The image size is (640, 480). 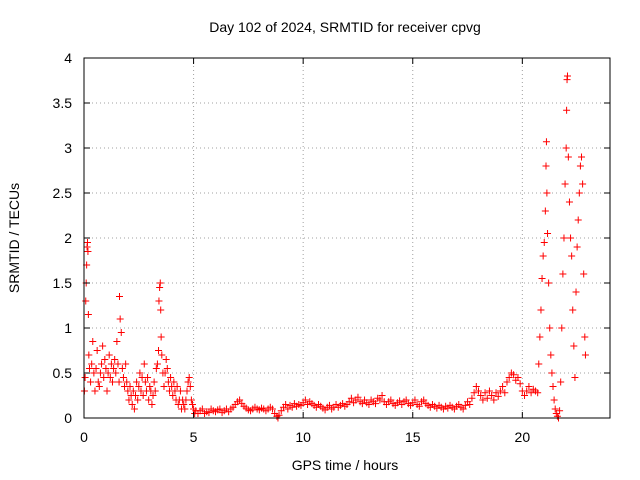 I want to click on y-tick-label: 2, so click(x=68, y=238).